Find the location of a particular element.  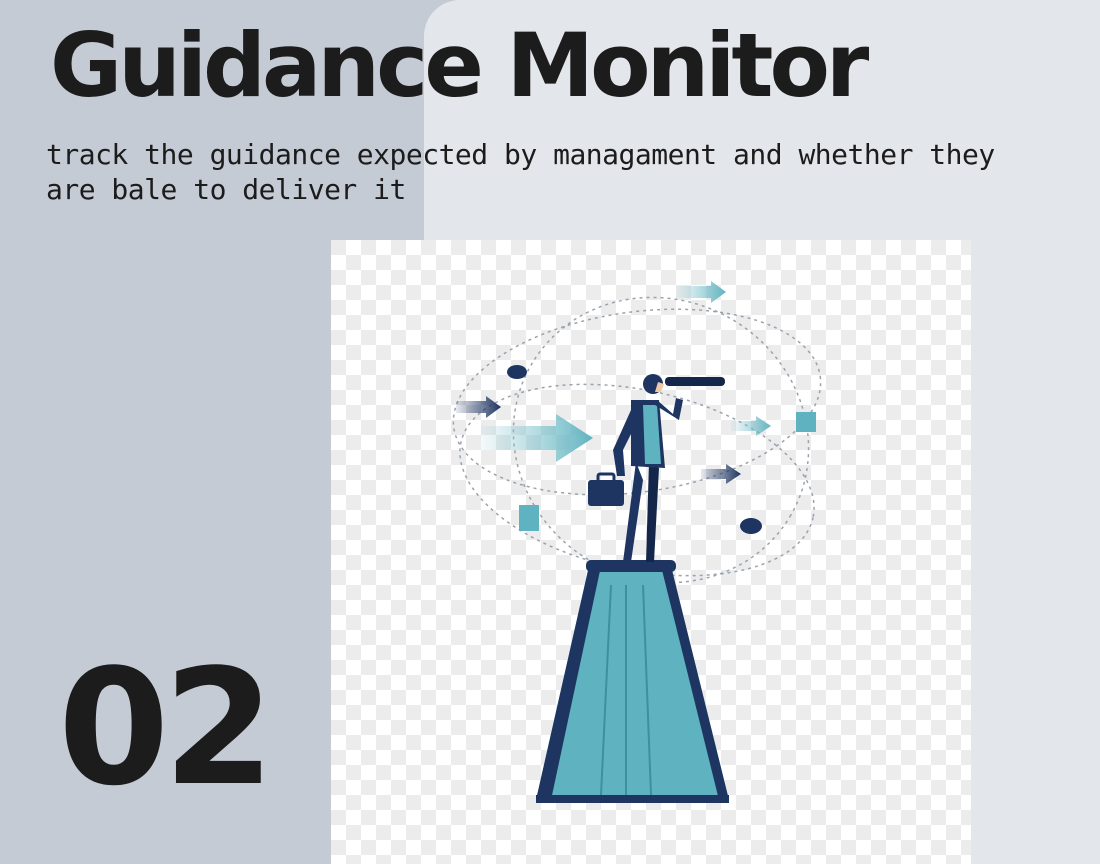

slide-number: 02 is located at coordinates (166, 727).